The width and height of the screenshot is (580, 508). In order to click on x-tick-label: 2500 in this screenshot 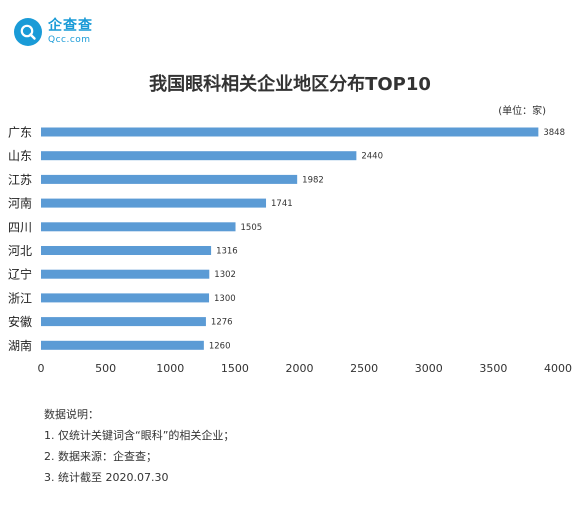, I will do `click(364, 368)`.